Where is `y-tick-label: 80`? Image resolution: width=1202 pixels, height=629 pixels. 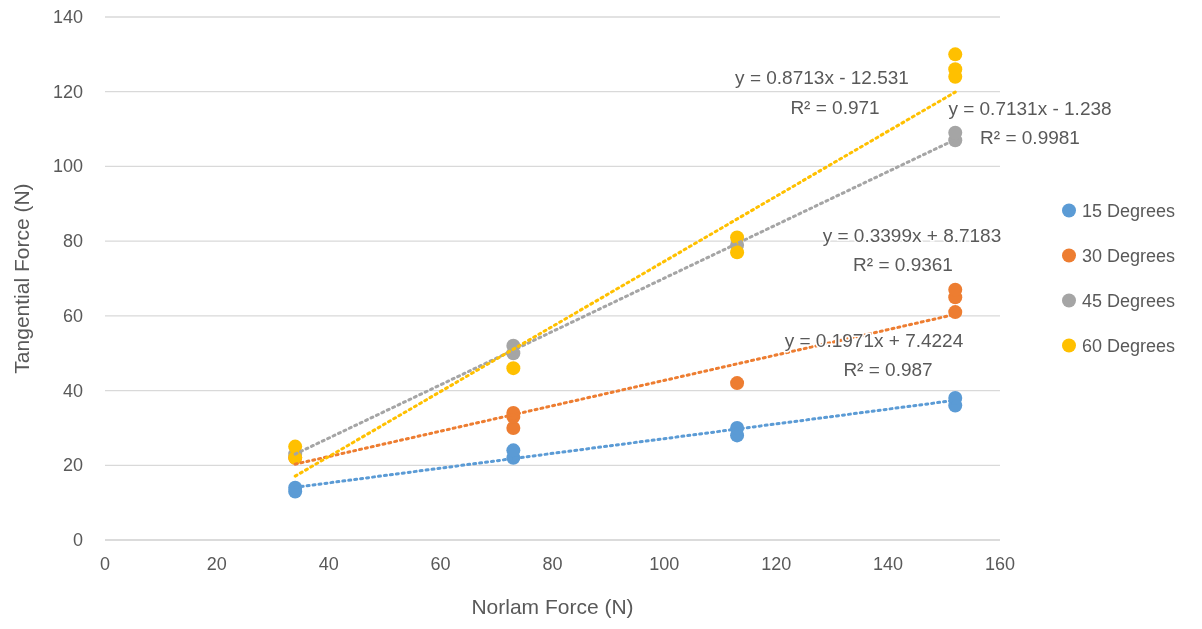 y-tick-label: 80 is located at coordinates (72, 241).